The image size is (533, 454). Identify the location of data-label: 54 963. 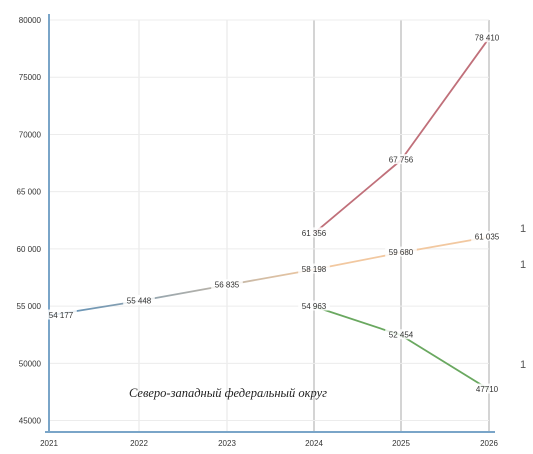
(314, 306).